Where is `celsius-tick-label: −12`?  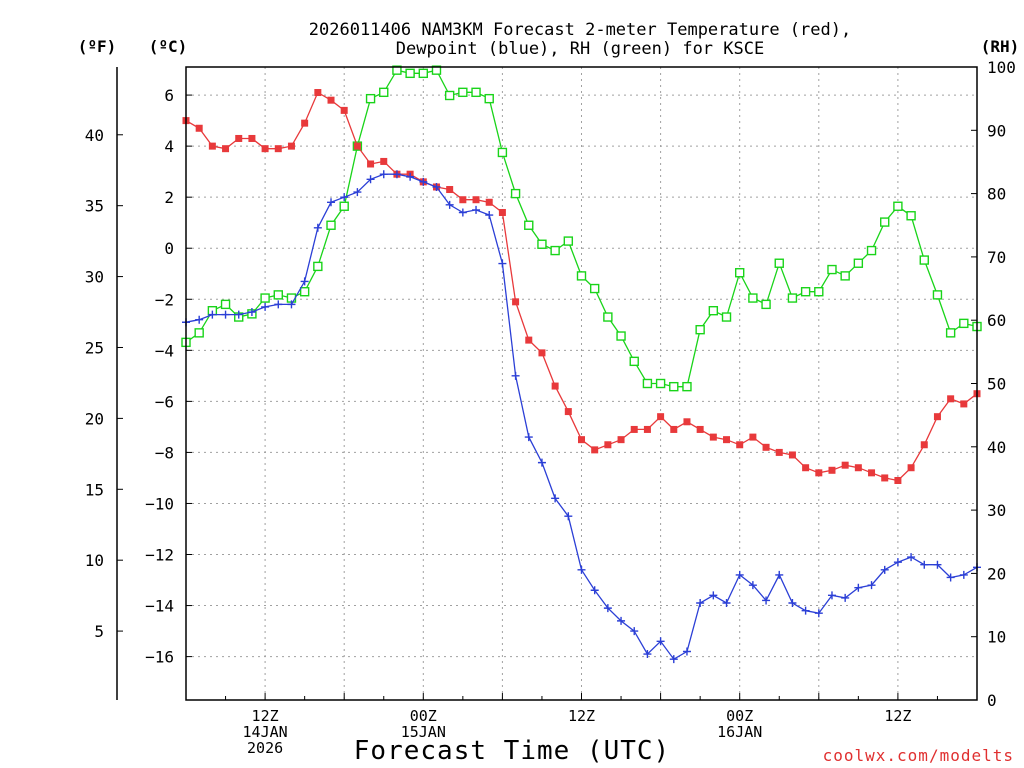
celsius-tick-label: −12 is located at coordinates (159, 555).